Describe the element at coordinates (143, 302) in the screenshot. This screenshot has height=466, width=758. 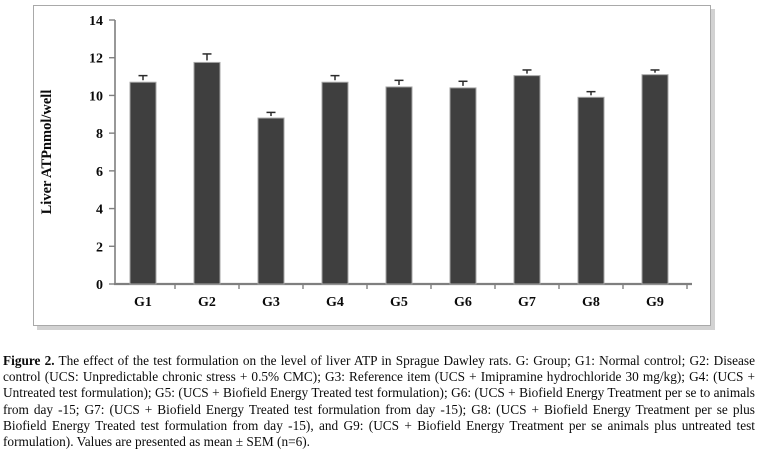
I see `x-category-label: G1` at that location.